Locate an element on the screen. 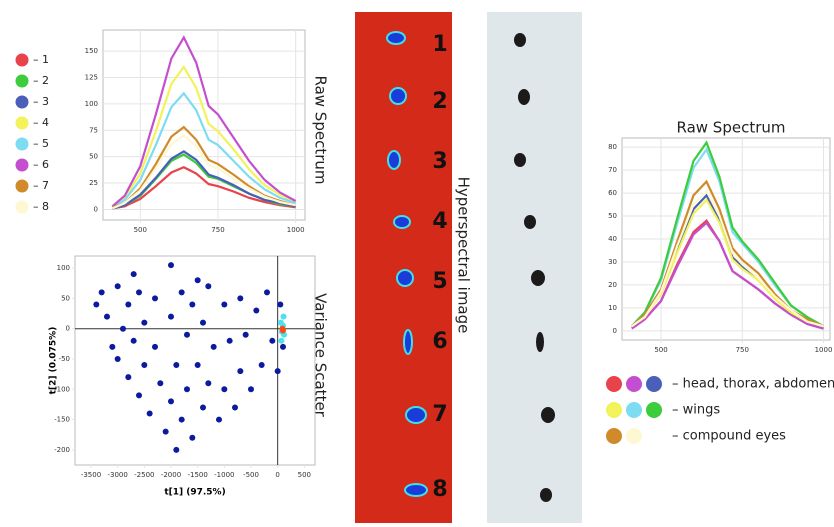 Image resolution: width=834 pixels, height=527 pixels. chart-title: Variance Scatter is located at coordinates (321, 355).